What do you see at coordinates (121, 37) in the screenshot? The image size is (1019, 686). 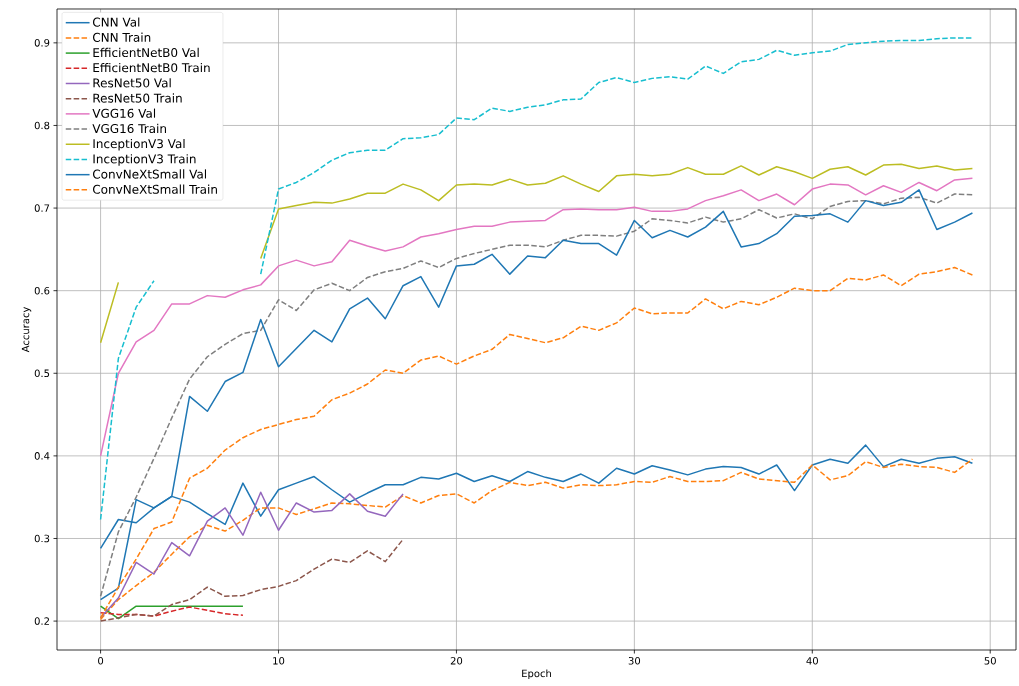 I see `legend-label: CNN Train` at bounding box center [121, 37].